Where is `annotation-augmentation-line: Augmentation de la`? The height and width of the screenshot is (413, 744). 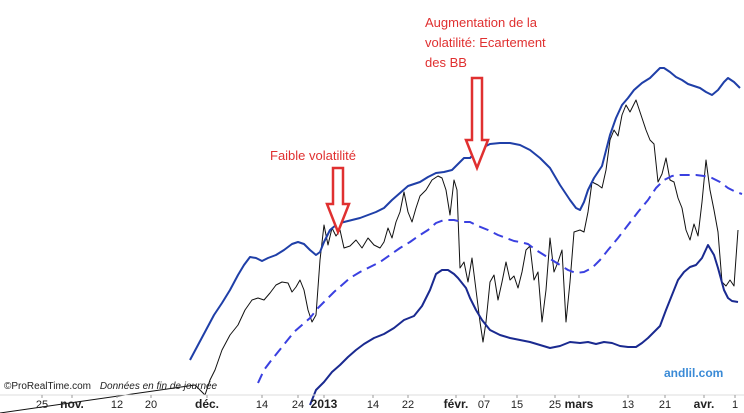 annotation-augmentation-line: Augmentation de la is located at coordinates (481, 22).